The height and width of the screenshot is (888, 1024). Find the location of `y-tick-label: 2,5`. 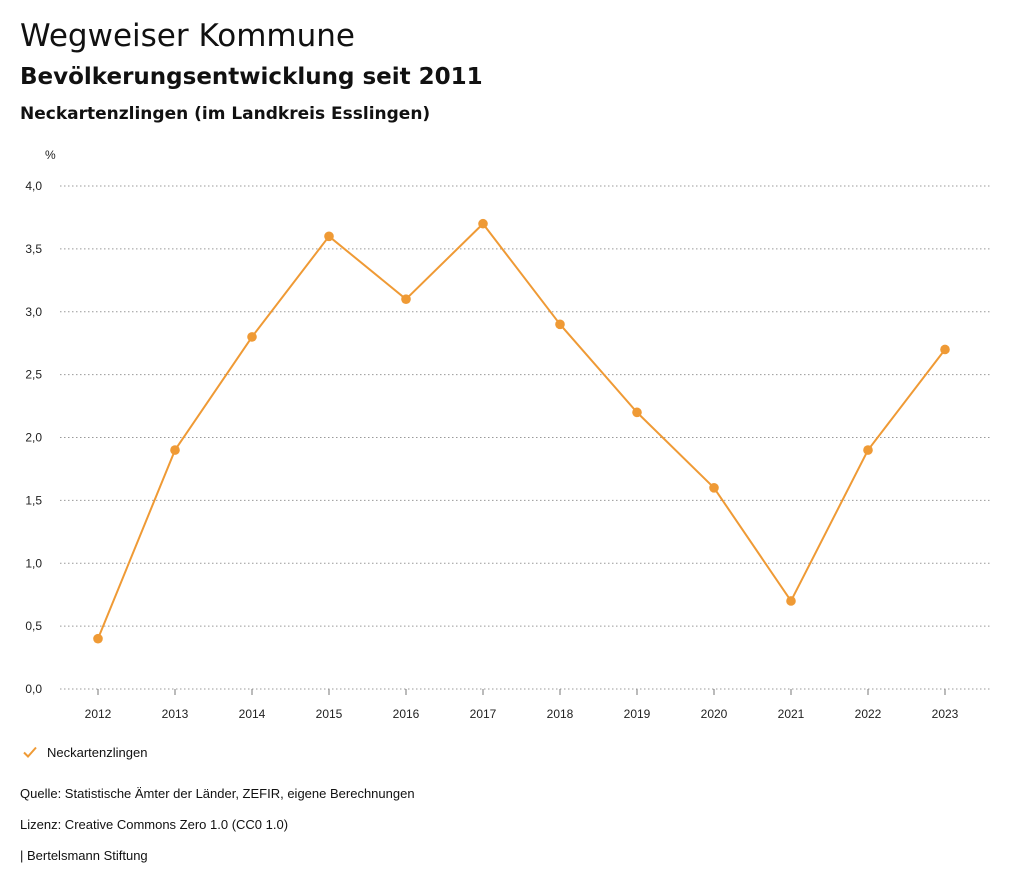

y-tick-label: 2,5 is located at coordinates (33, 375).